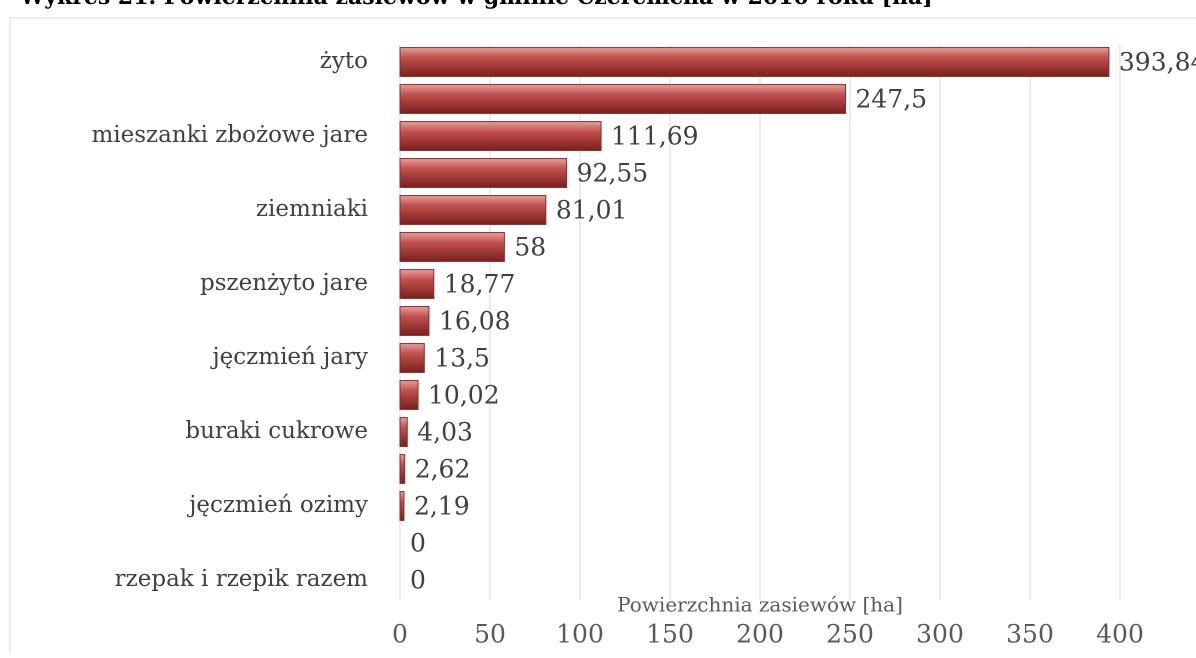 This screenshot has width=1196, height=658. Describe the element at coordinates (892, 99) in the screenshot. I see `data-label: 247,5` at that location.